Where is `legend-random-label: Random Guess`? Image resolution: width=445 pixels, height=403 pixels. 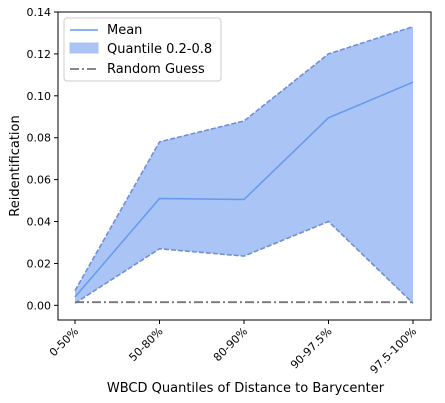 legend-random-label: Random Guess is located at coordinates (156, 69).